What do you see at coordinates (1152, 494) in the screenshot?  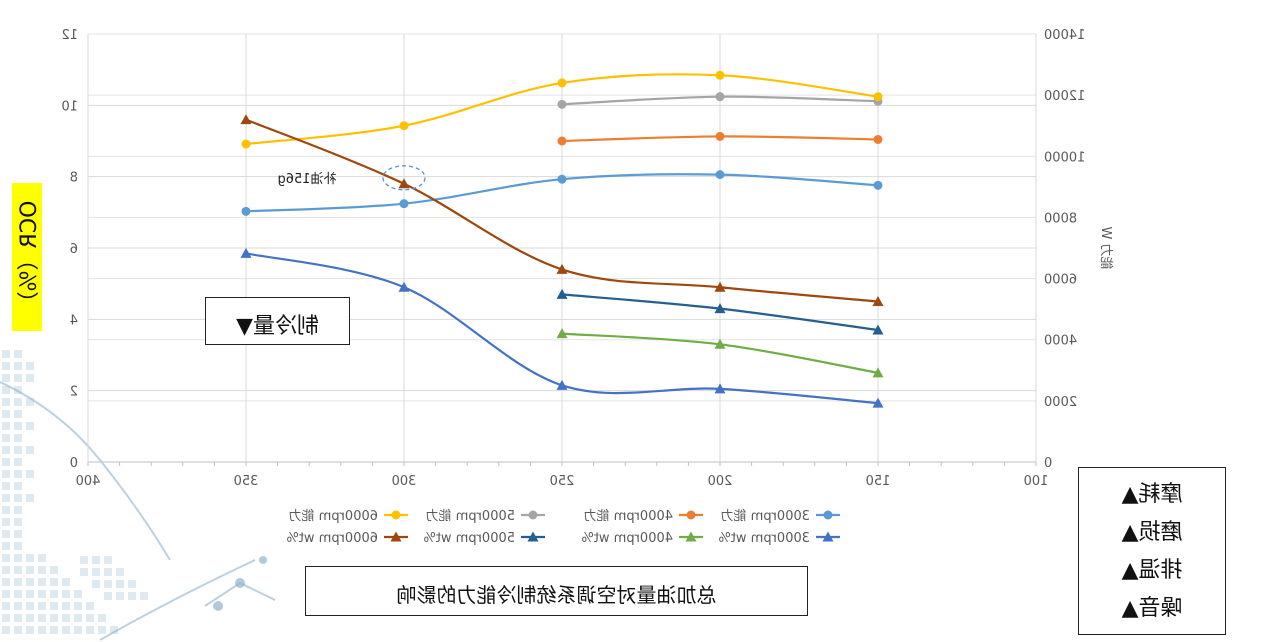 I see `effect-item-friction: 摩耗▲` at bounding box center [1152, 494].